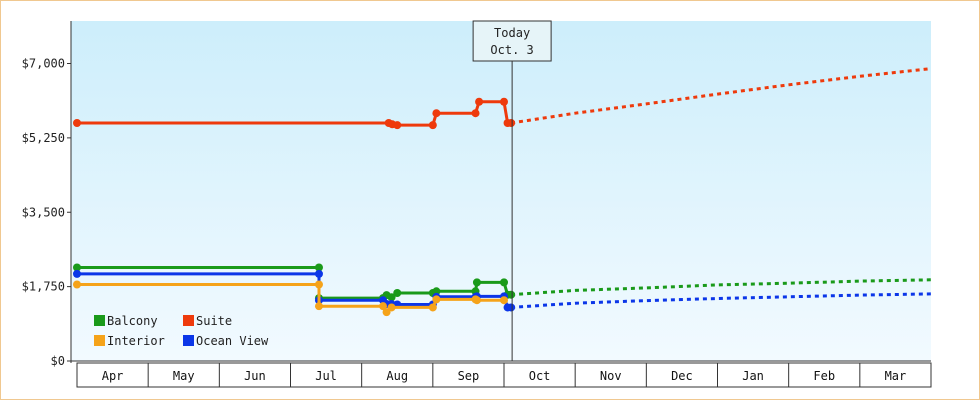 This screenshot has height=400, width=980. Describe the element at coordinates (255, 376) in the screenshot. I see `month-label: Jun` at that location.